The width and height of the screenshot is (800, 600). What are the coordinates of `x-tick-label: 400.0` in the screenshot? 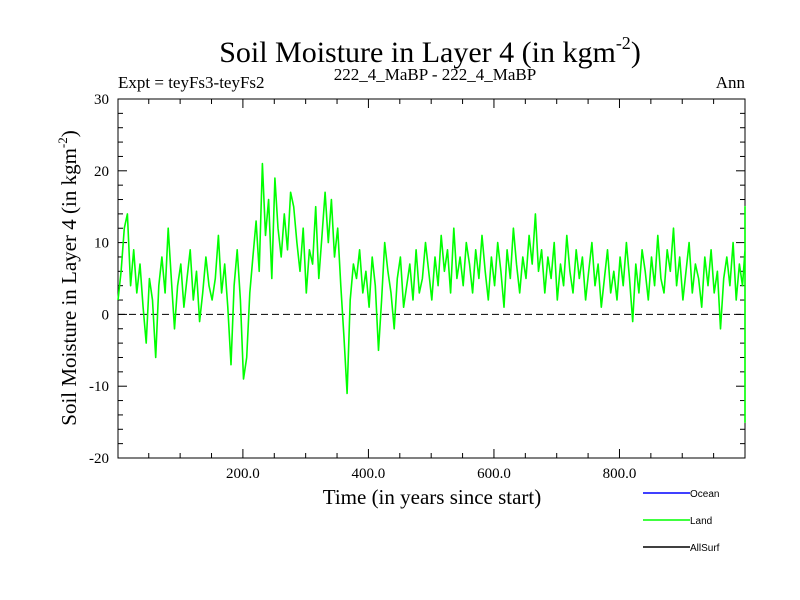 It's located at (369, 474).